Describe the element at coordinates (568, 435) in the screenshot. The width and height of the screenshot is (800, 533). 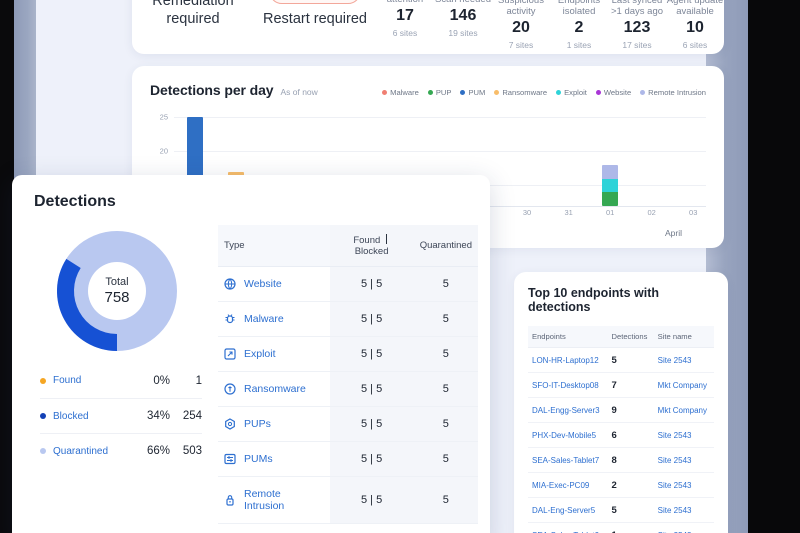
I see `endpoint-name: PHX-Dev-Mobile5` at that location.